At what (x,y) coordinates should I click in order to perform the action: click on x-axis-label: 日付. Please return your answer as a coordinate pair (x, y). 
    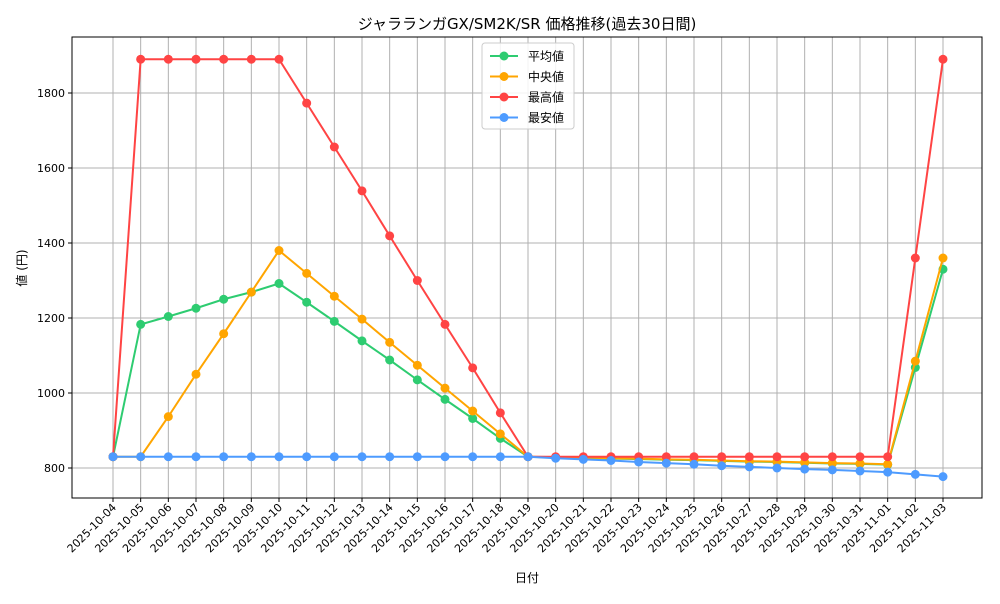
    Looking at the image, I should click on (527, 578).